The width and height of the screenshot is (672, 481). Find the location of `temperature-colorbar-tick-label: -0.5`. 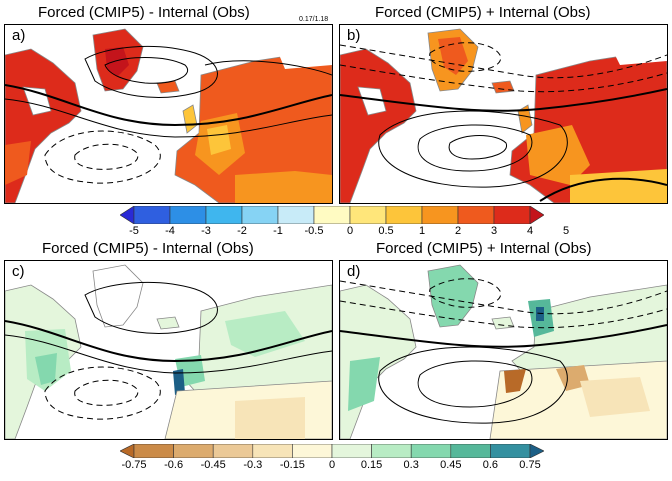

temperature-colorbar-tick-label: -0.5 is located at coordinates (314, 231).